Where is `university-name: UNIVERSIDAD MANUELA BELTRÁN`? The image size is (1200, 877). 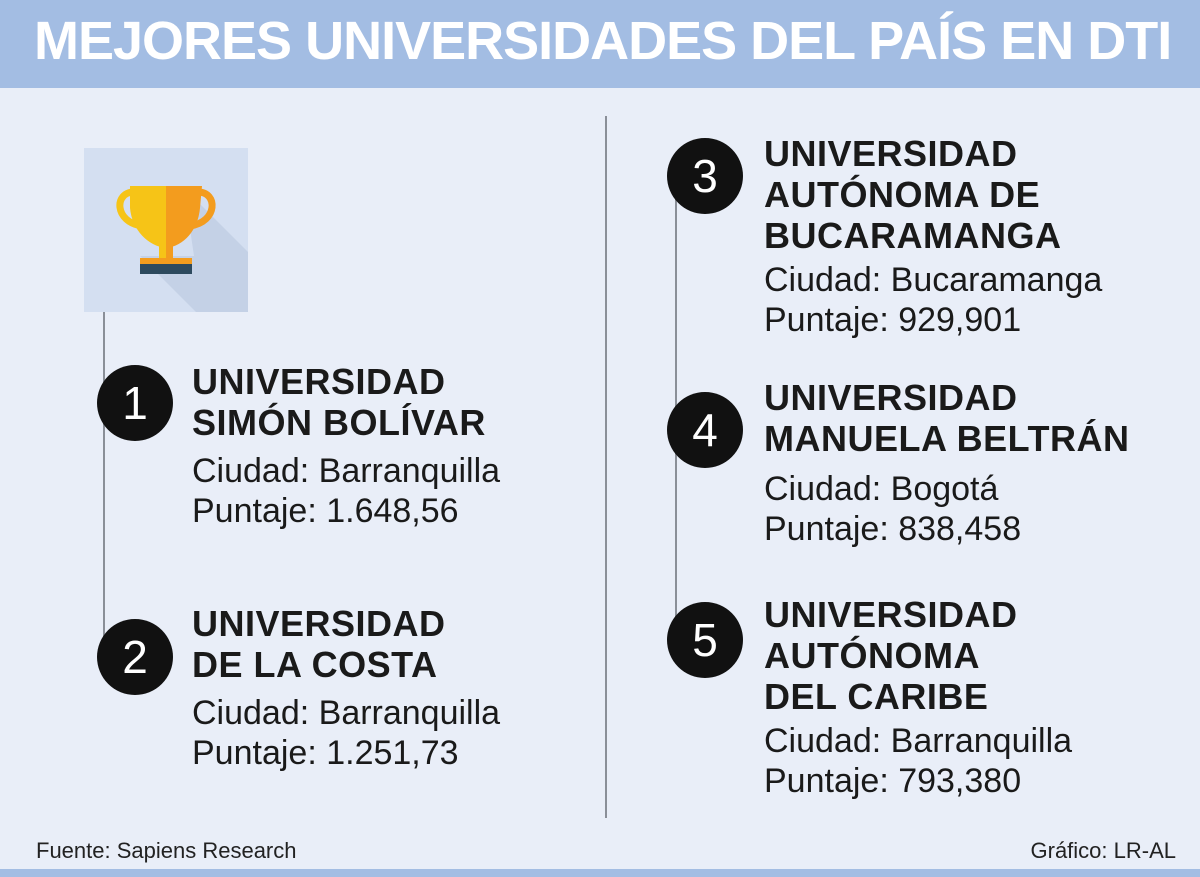
university-name: UNIVERSIDAD MANUELA BELTRÁN is located at coordinates (947, 418).